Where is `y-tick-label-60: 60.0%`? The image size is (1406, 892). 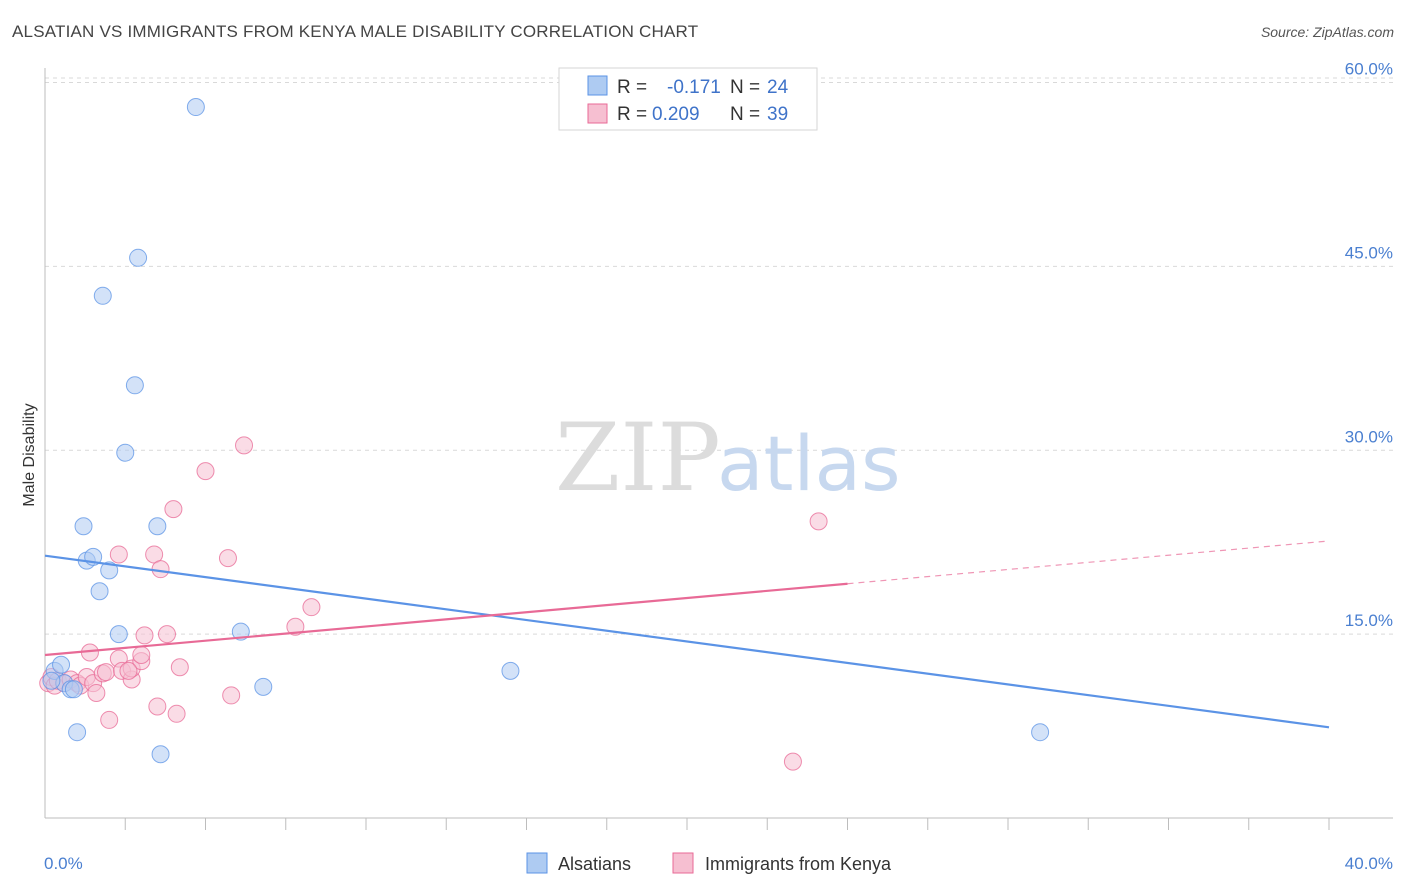 y-tick-label-60: 60.0% is located at coordinates (1369, 69).